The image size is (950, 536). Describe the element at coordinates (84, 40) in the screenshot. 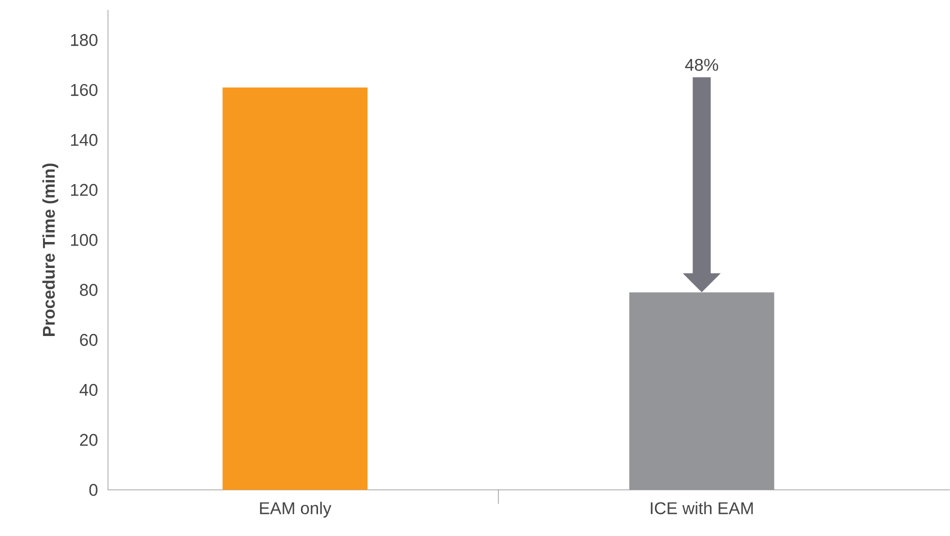

I see `y-tick-label: 180` at that location.